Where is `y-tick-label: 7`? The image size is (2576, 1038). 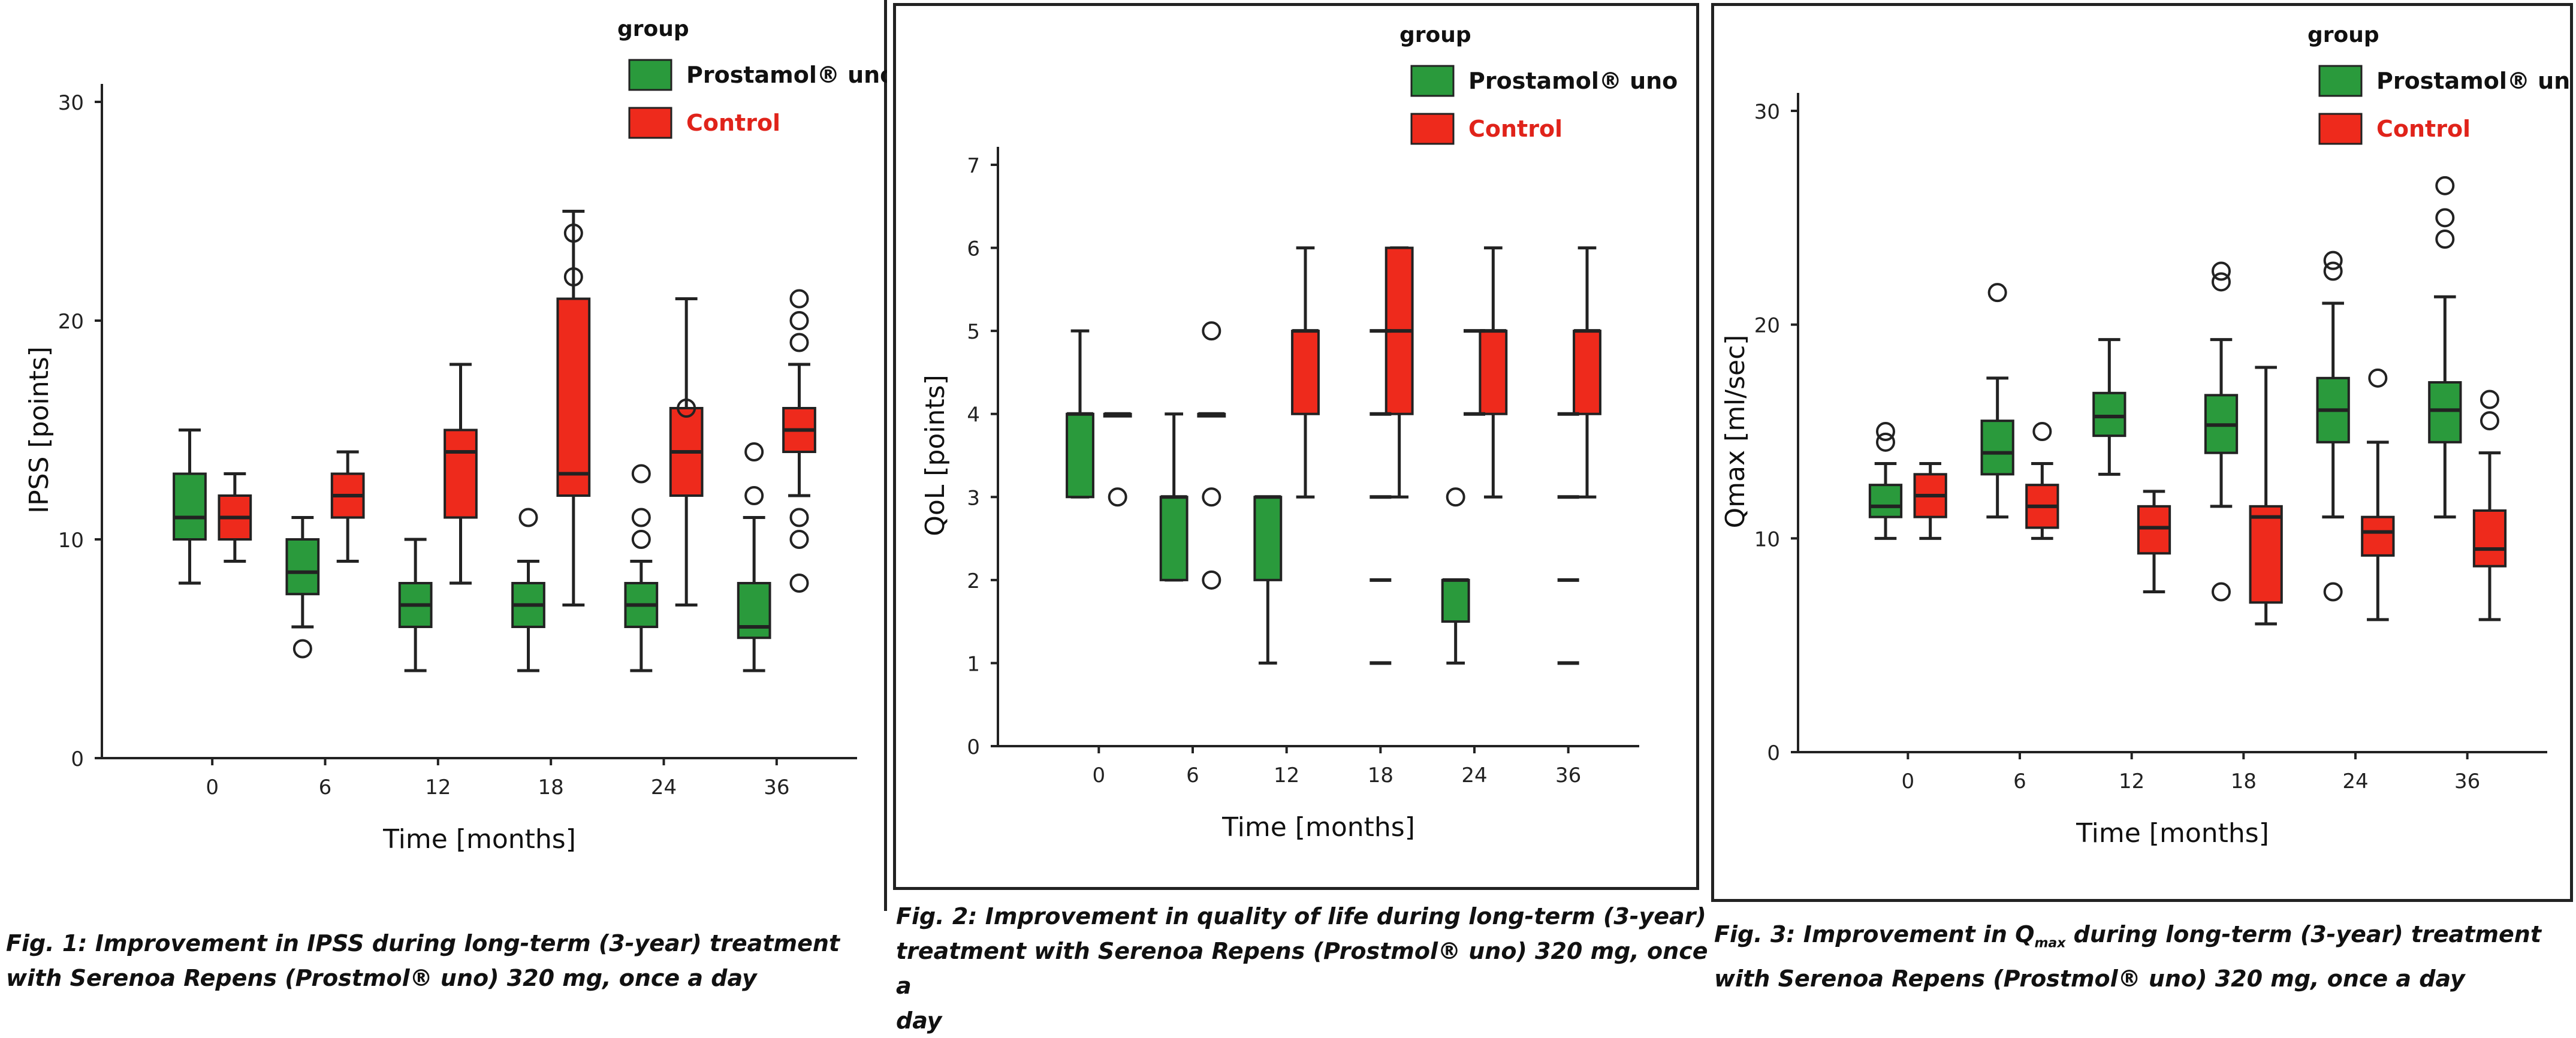
y-tick-label: 7 is located at coordinates (974, 166).